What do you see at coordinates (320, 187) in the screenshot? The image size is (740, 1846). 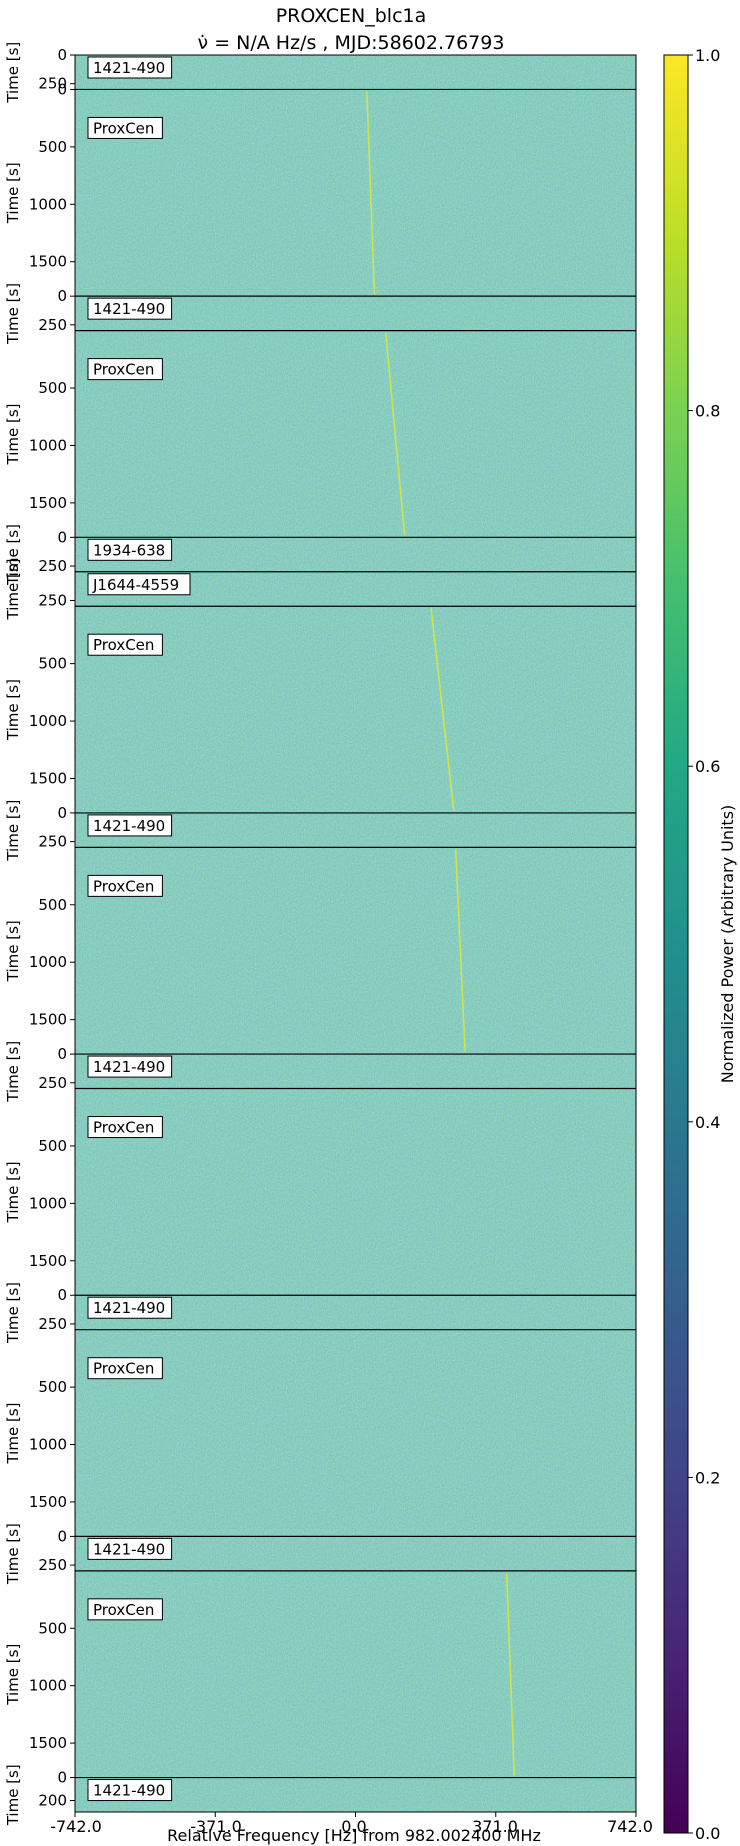 I see `panel-2: ProxCen 0 500 1000 1500 Time [s]` at bounding box center [320, 187].